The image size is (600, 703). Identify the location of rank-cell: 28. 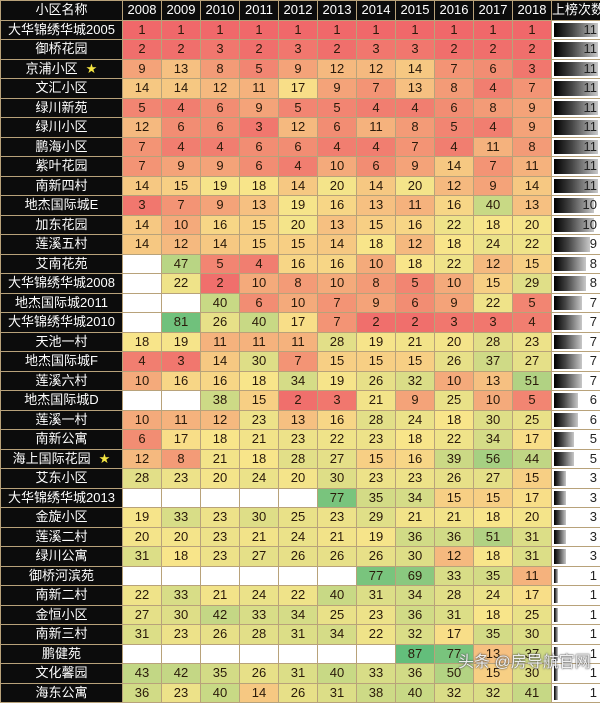
(259, 635).